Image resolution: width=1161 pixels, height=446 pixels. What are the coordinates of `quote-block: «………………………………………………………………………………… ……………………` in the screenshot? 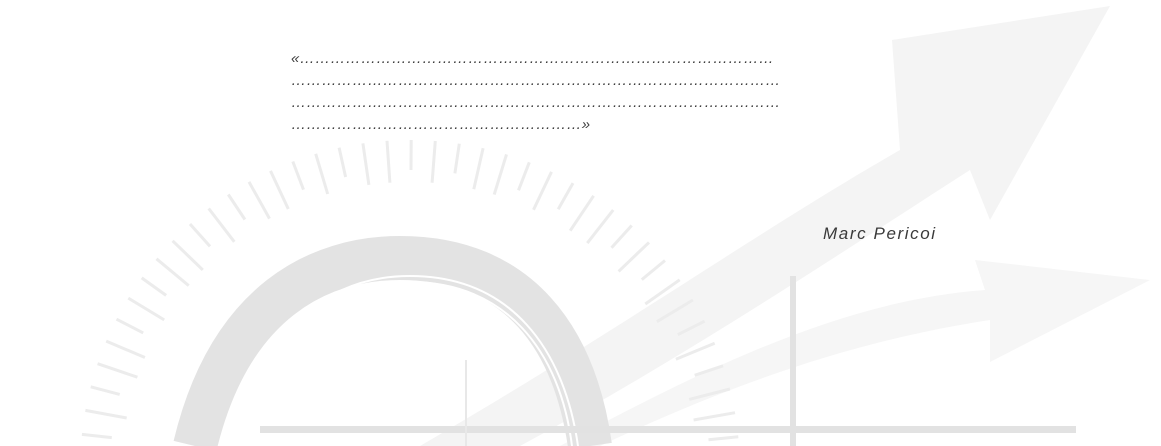 It's located at (641, 92).